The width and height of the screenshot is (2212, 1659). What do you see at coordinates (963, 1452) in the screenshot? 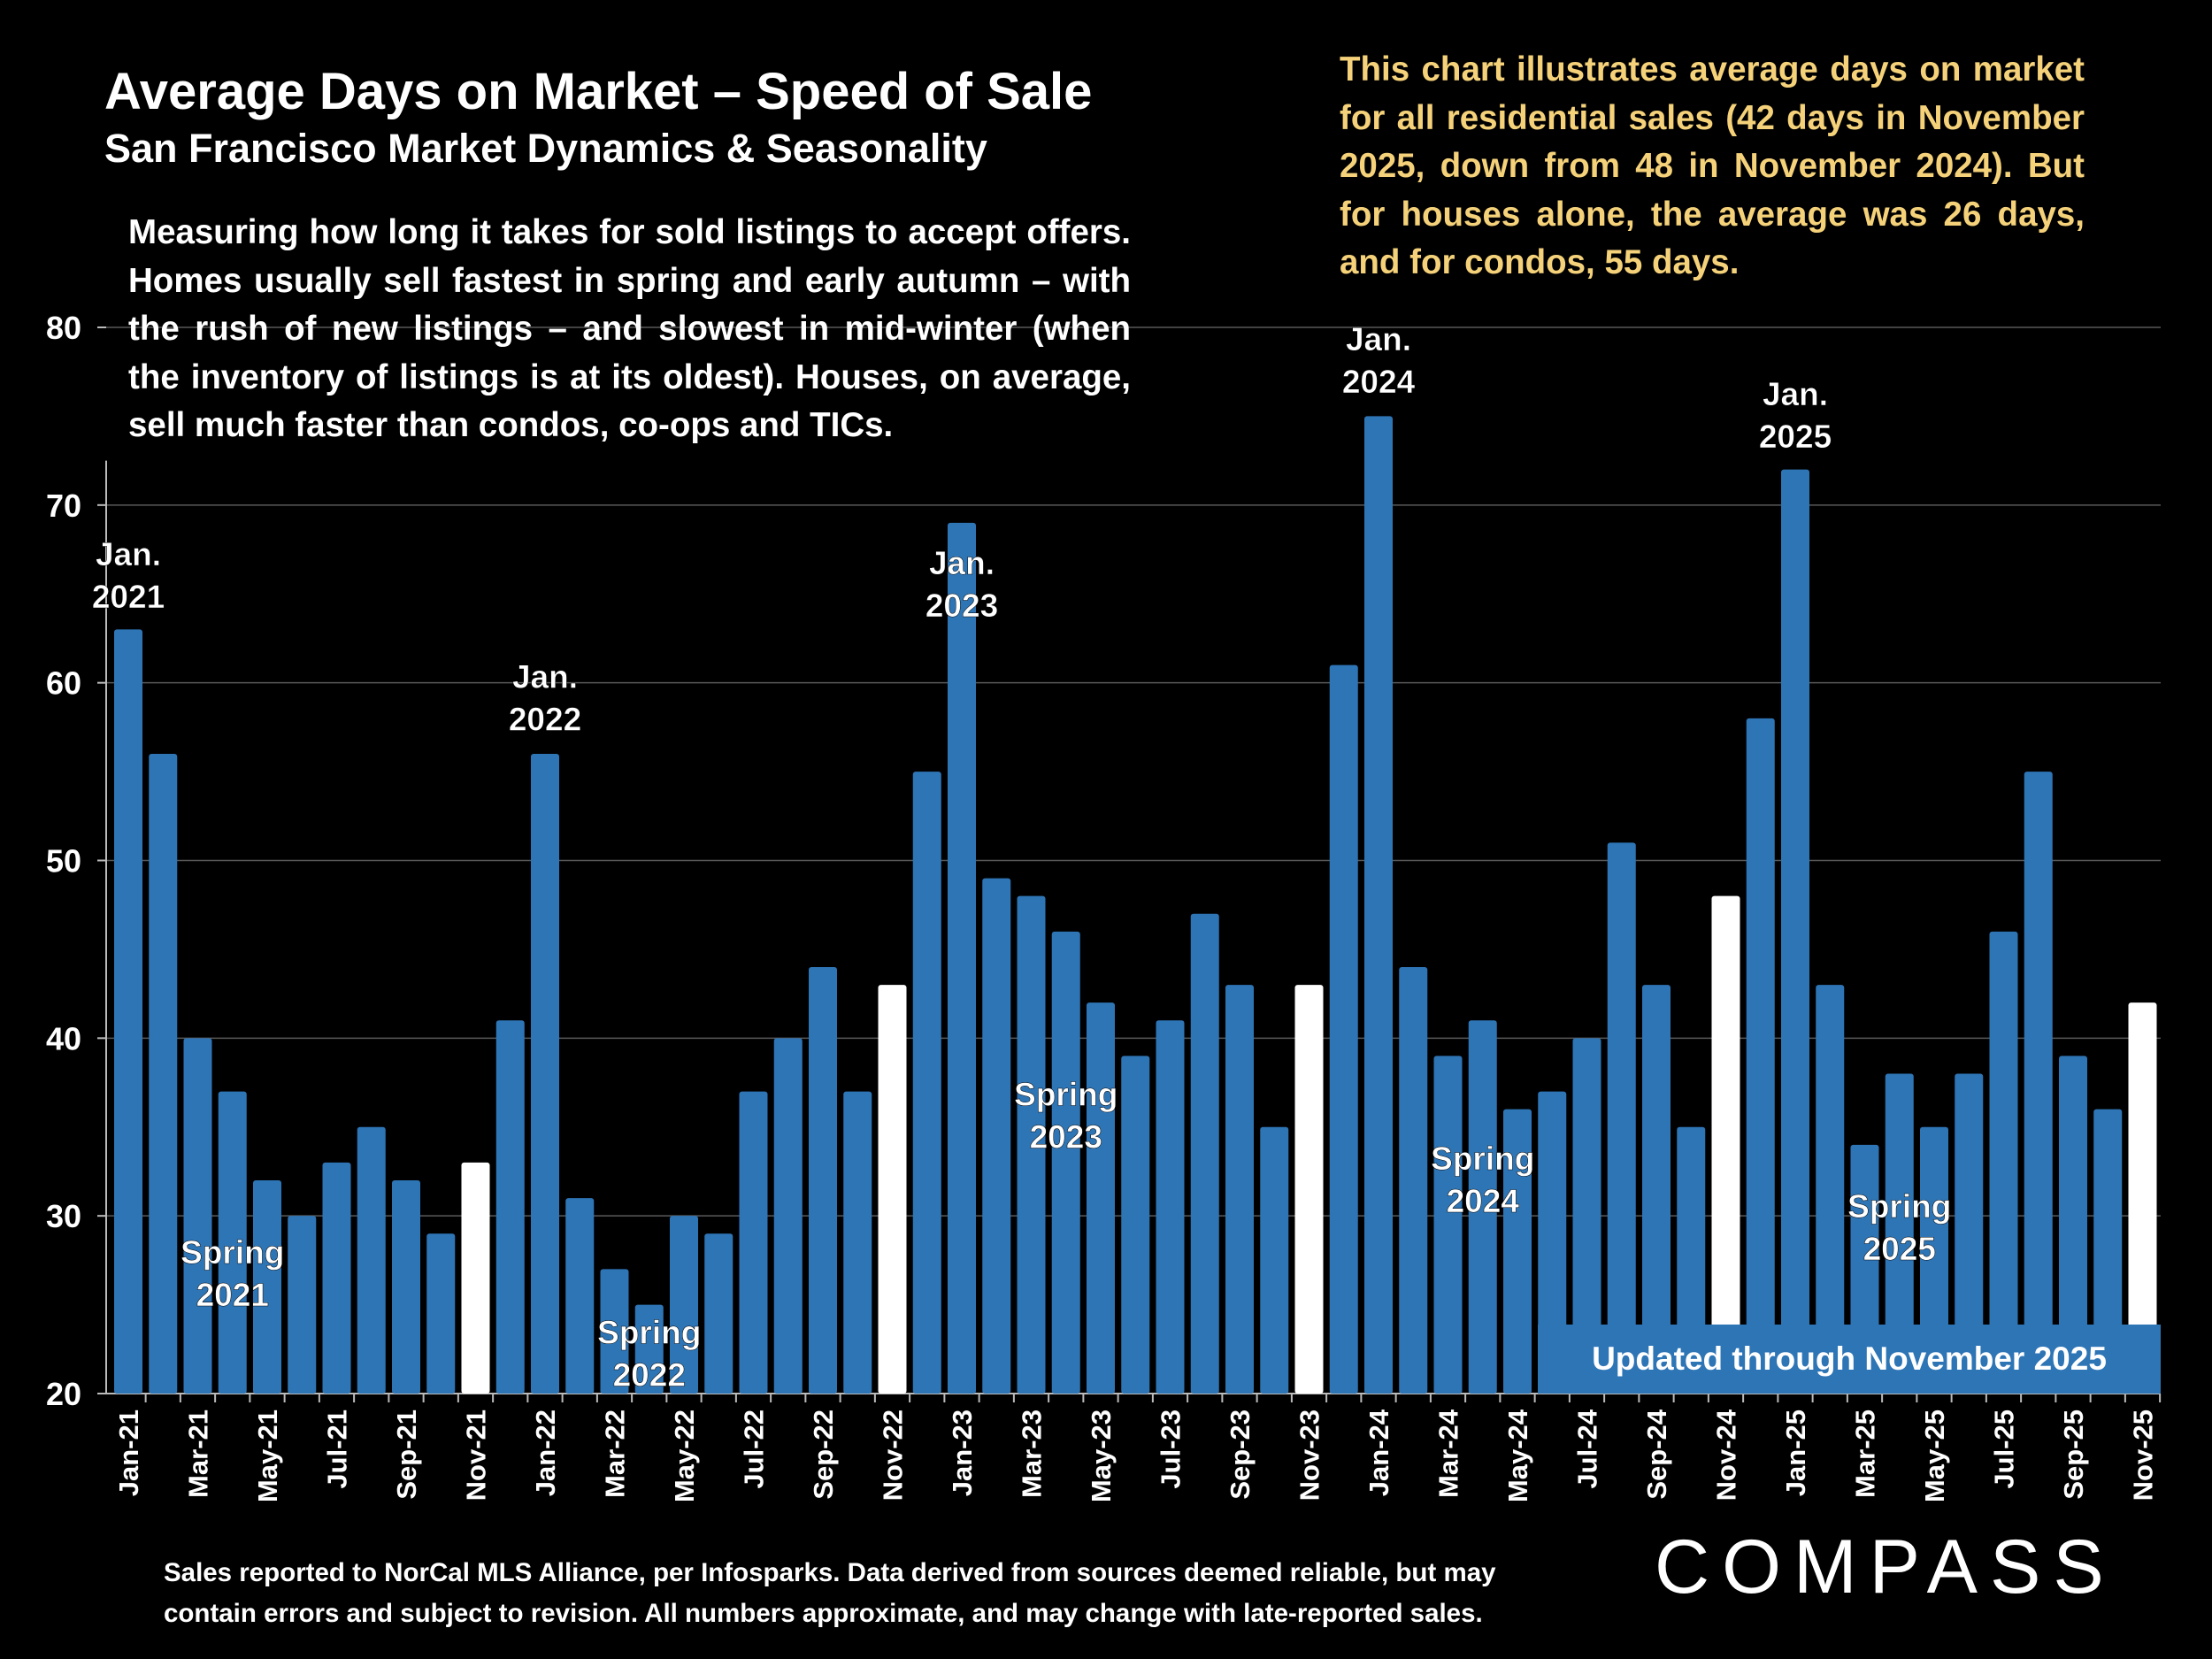
I see `x-tick-label: Jan-23` at bounding box center [963, 1452].